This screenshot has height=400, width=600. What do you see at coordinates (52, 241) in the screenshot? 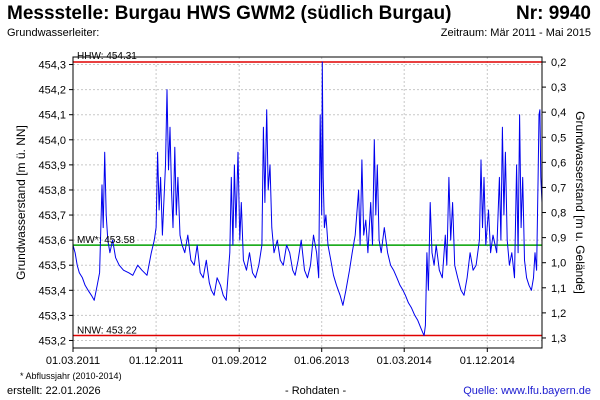
I see `y-tick-label: 453,6` at bounding box center [52, 241].